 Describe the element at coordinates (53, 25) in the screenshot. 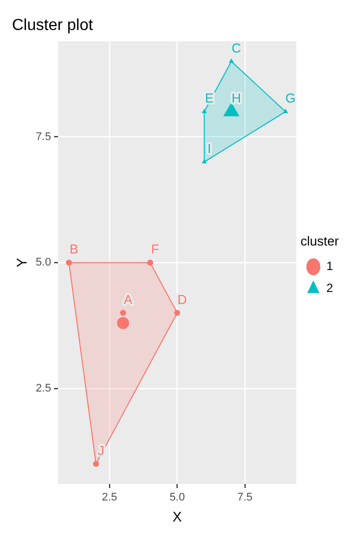

I see `chart-title: Cluster plot` at that location.